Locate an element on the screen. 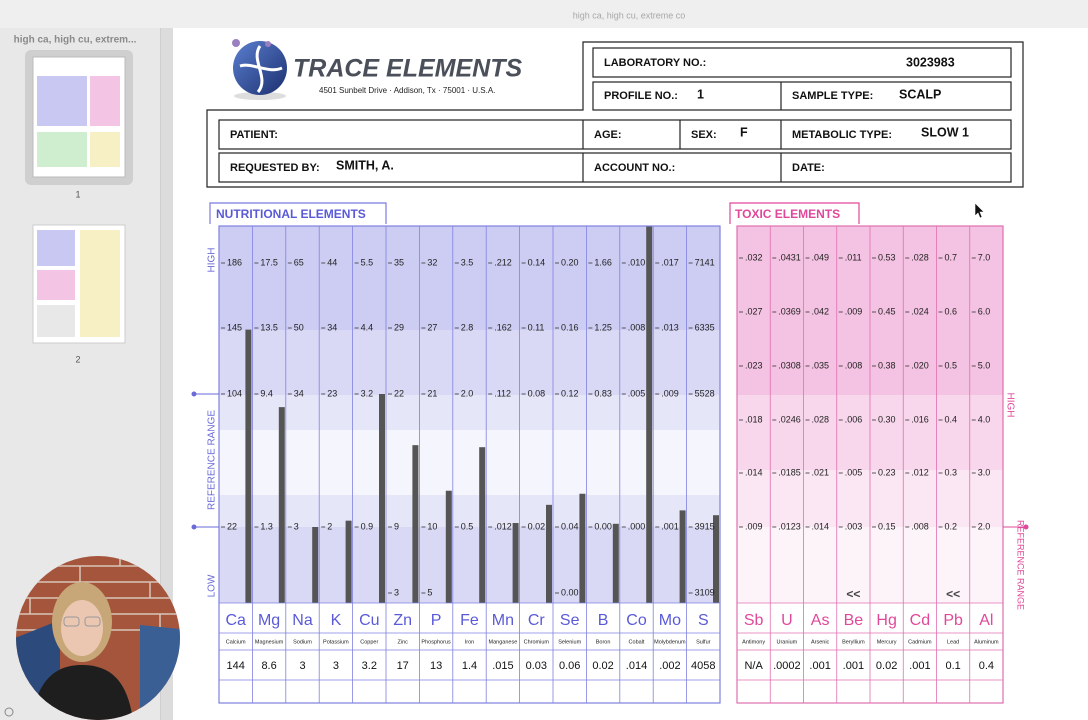  scale-label: .0308 is located at coordinates (789, 365).